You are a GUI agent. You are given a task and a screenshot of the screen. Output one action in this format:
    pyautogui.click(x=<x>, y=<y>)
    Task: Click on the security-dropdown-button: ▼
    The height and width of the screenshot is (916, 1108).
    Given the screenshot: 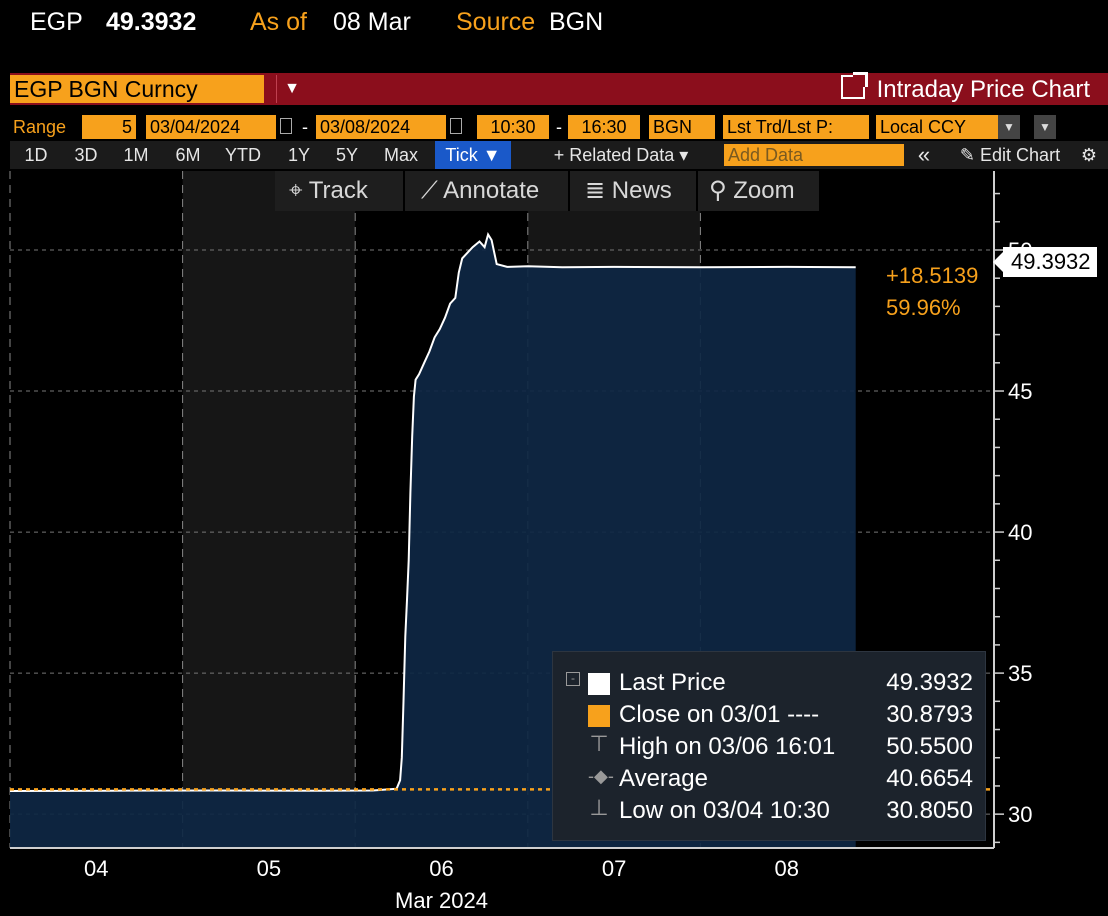 What is the action you would take?
    pyautogui.click(x=291, y=89)
    